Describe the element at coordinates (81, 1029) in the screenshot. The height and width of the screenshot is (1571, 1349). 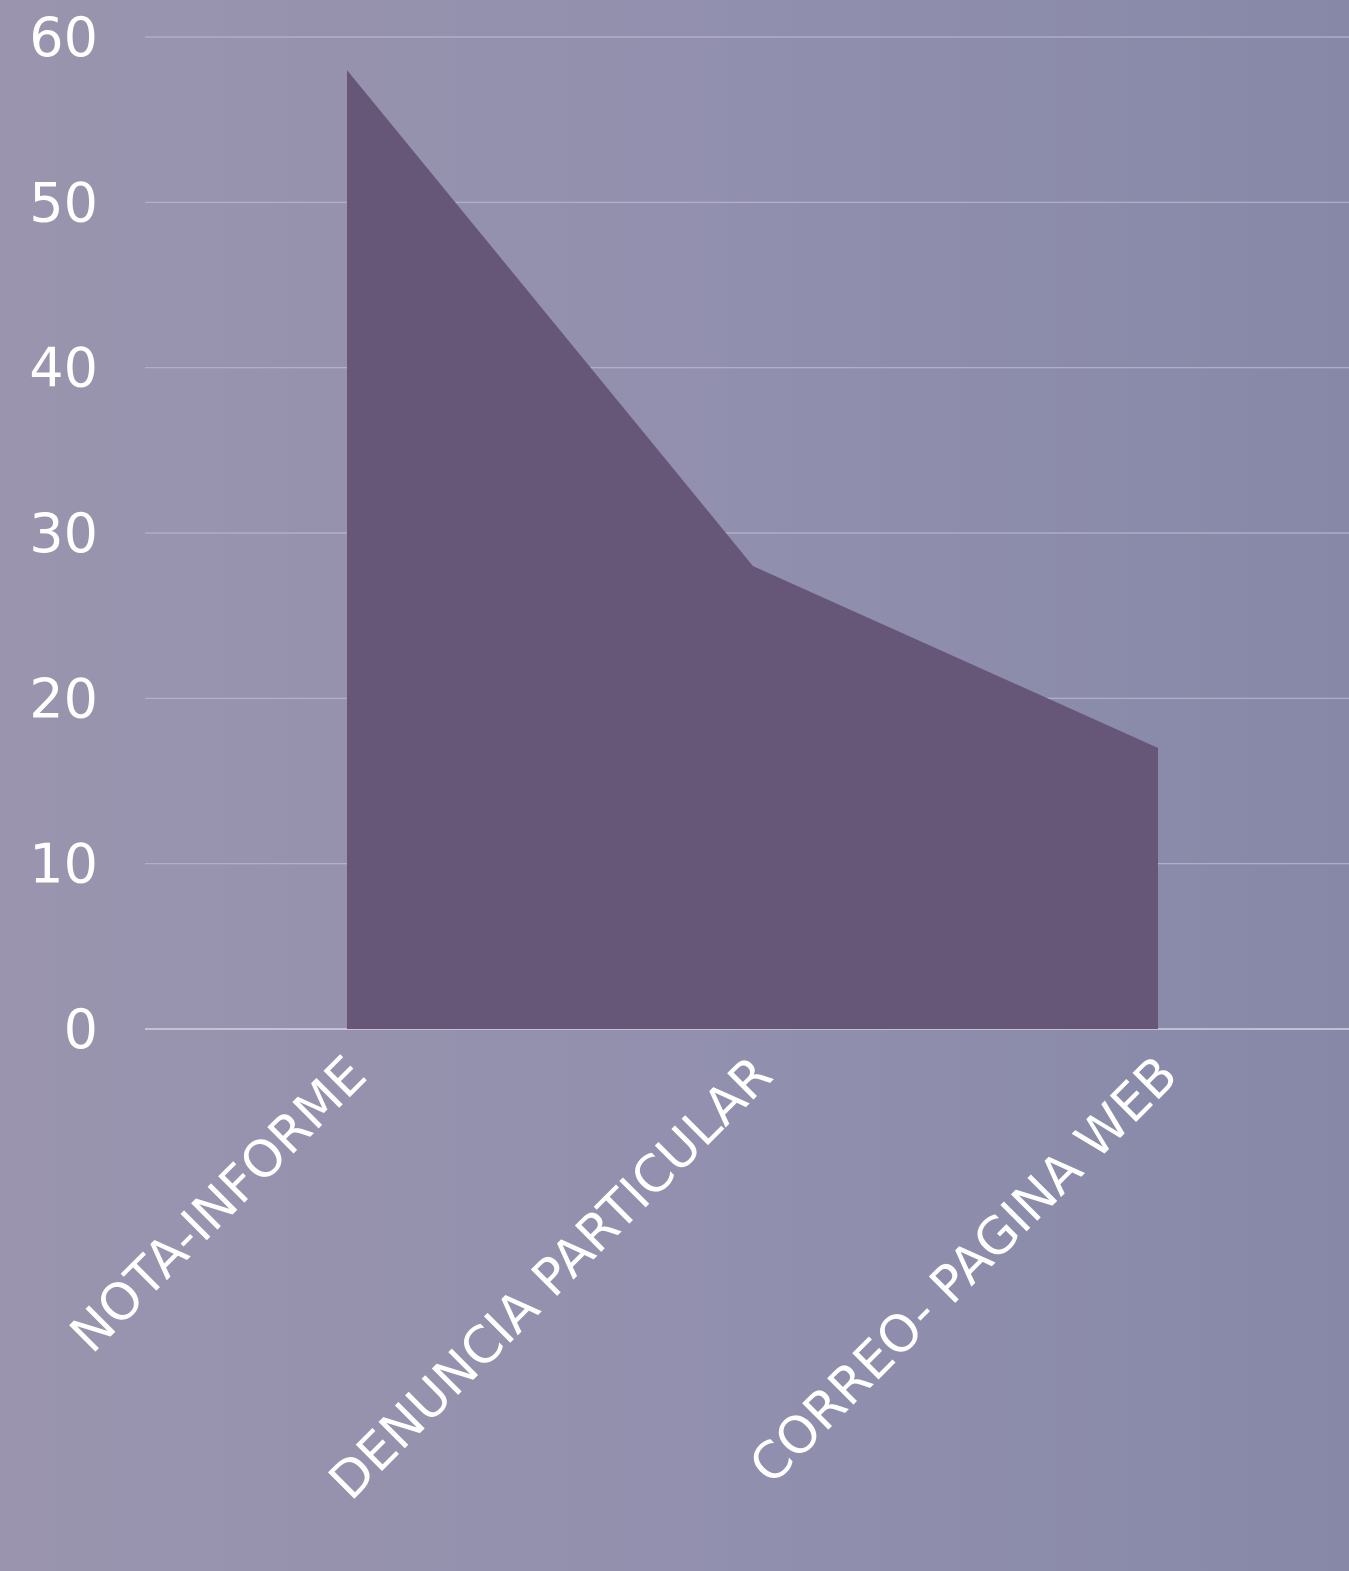
I see `y-tick-label: 0` at that location.